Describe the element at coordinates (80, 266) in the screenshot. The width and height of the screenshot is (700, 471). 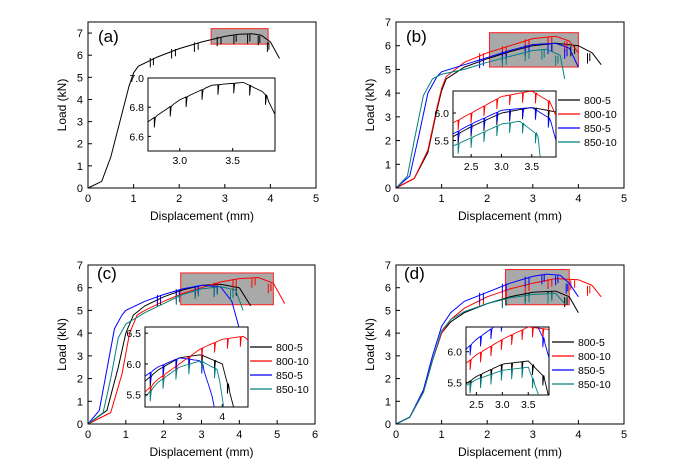
I see `y-tick-label: 7` at that location.